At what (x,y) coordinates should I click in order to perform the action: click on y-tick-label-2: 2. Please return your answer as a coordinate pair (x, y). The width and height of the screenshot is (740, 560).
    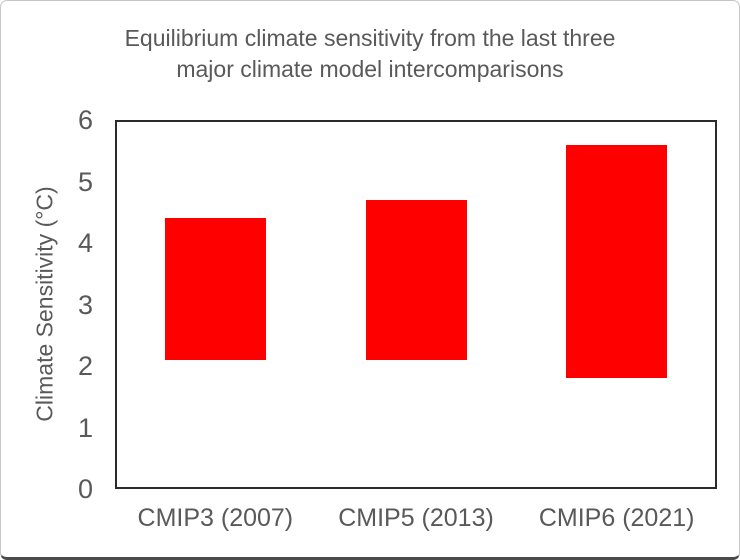
    Looking at the image, I should click on (85, 366).